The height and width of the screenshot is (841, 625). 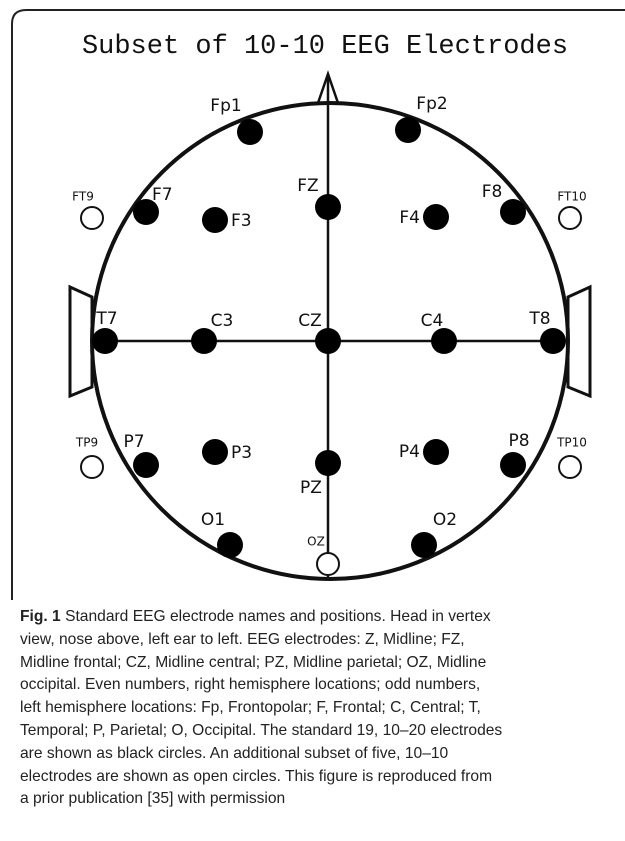 I want to click on electrode-label: T8, so click(x=539, y=319).